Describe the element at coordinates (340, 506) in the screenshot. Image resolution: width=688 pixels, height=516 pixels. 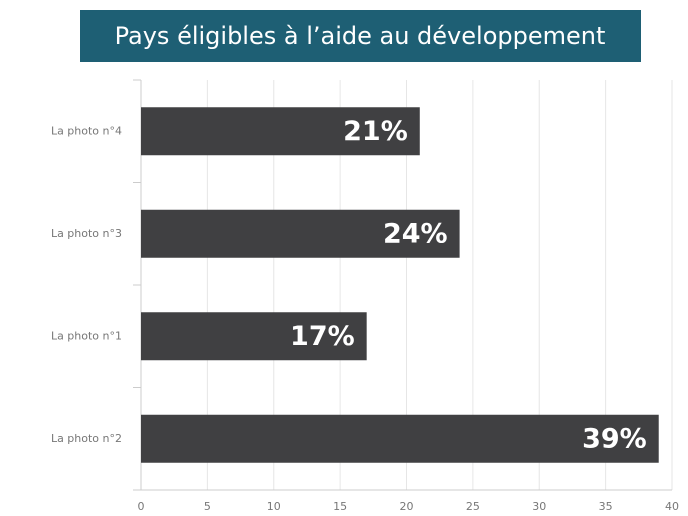
I see `x-tick-label: 15` at that location.